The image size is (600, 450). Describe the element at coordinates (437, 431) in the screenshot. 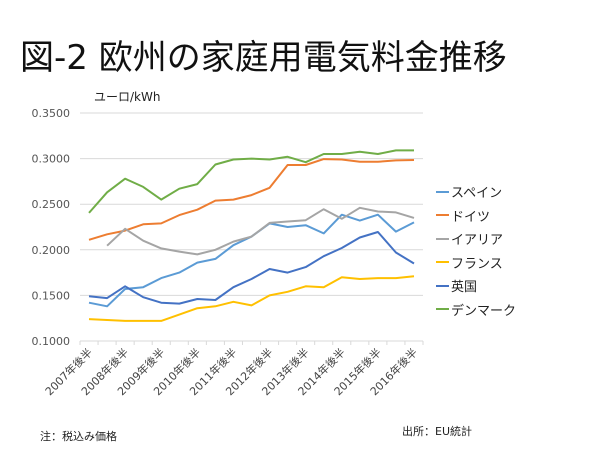

I see `source-note: 出所：EU統計` at that location.